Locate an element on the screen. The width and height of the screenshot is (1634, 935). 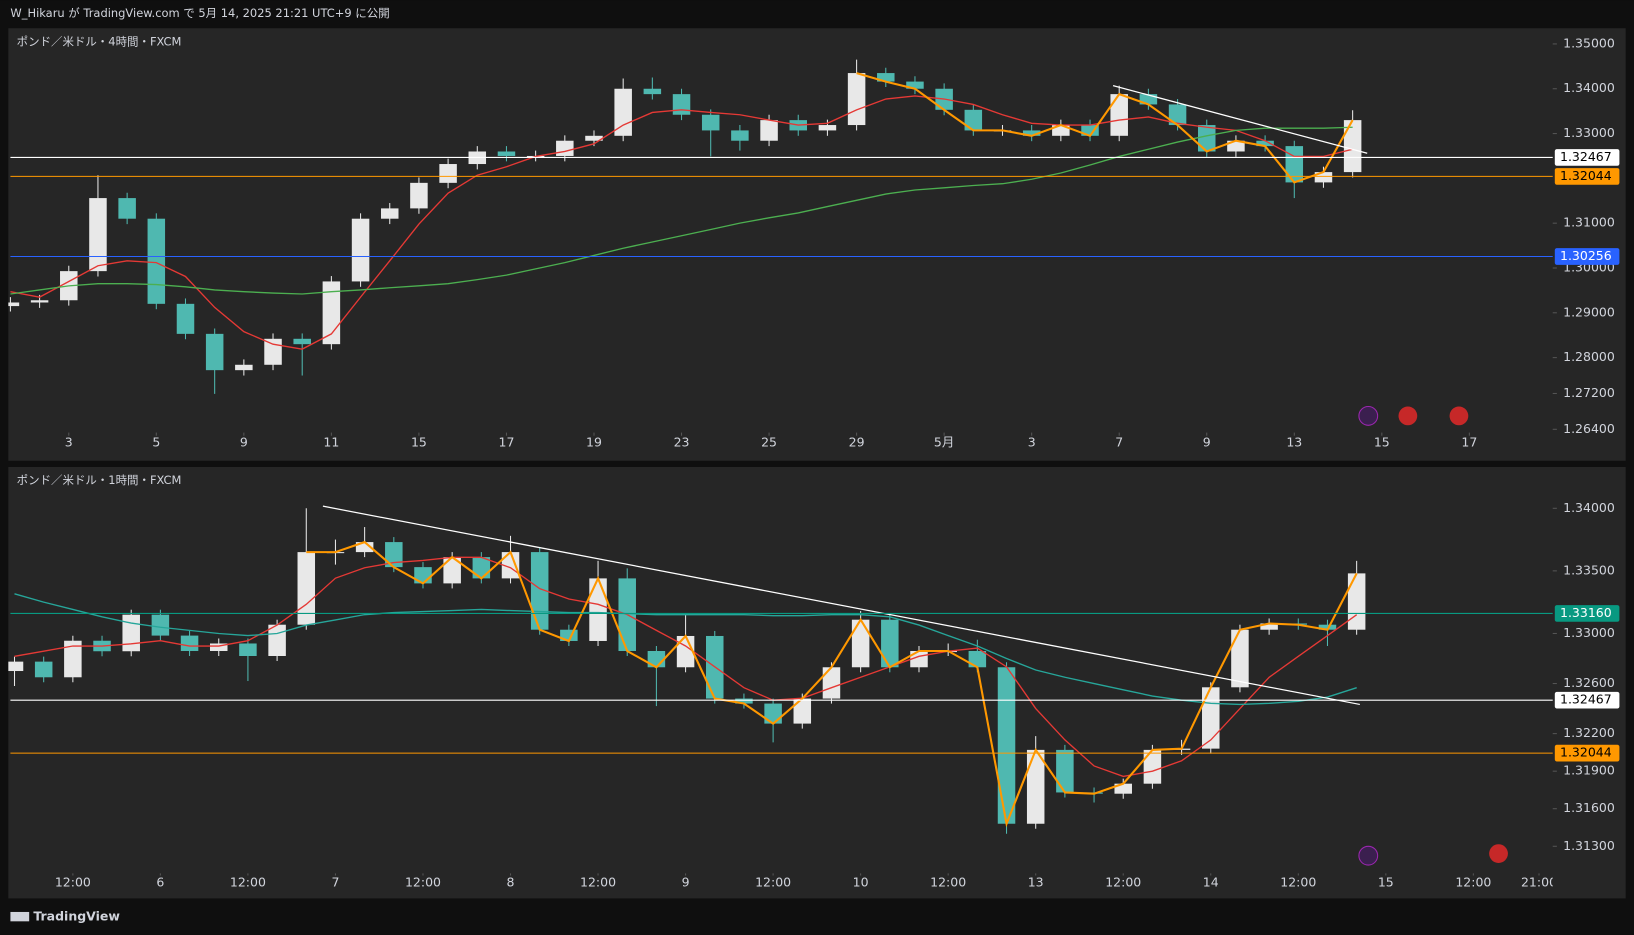
y-tick-label: 1.31900 is located at coordinates (1589, 770).